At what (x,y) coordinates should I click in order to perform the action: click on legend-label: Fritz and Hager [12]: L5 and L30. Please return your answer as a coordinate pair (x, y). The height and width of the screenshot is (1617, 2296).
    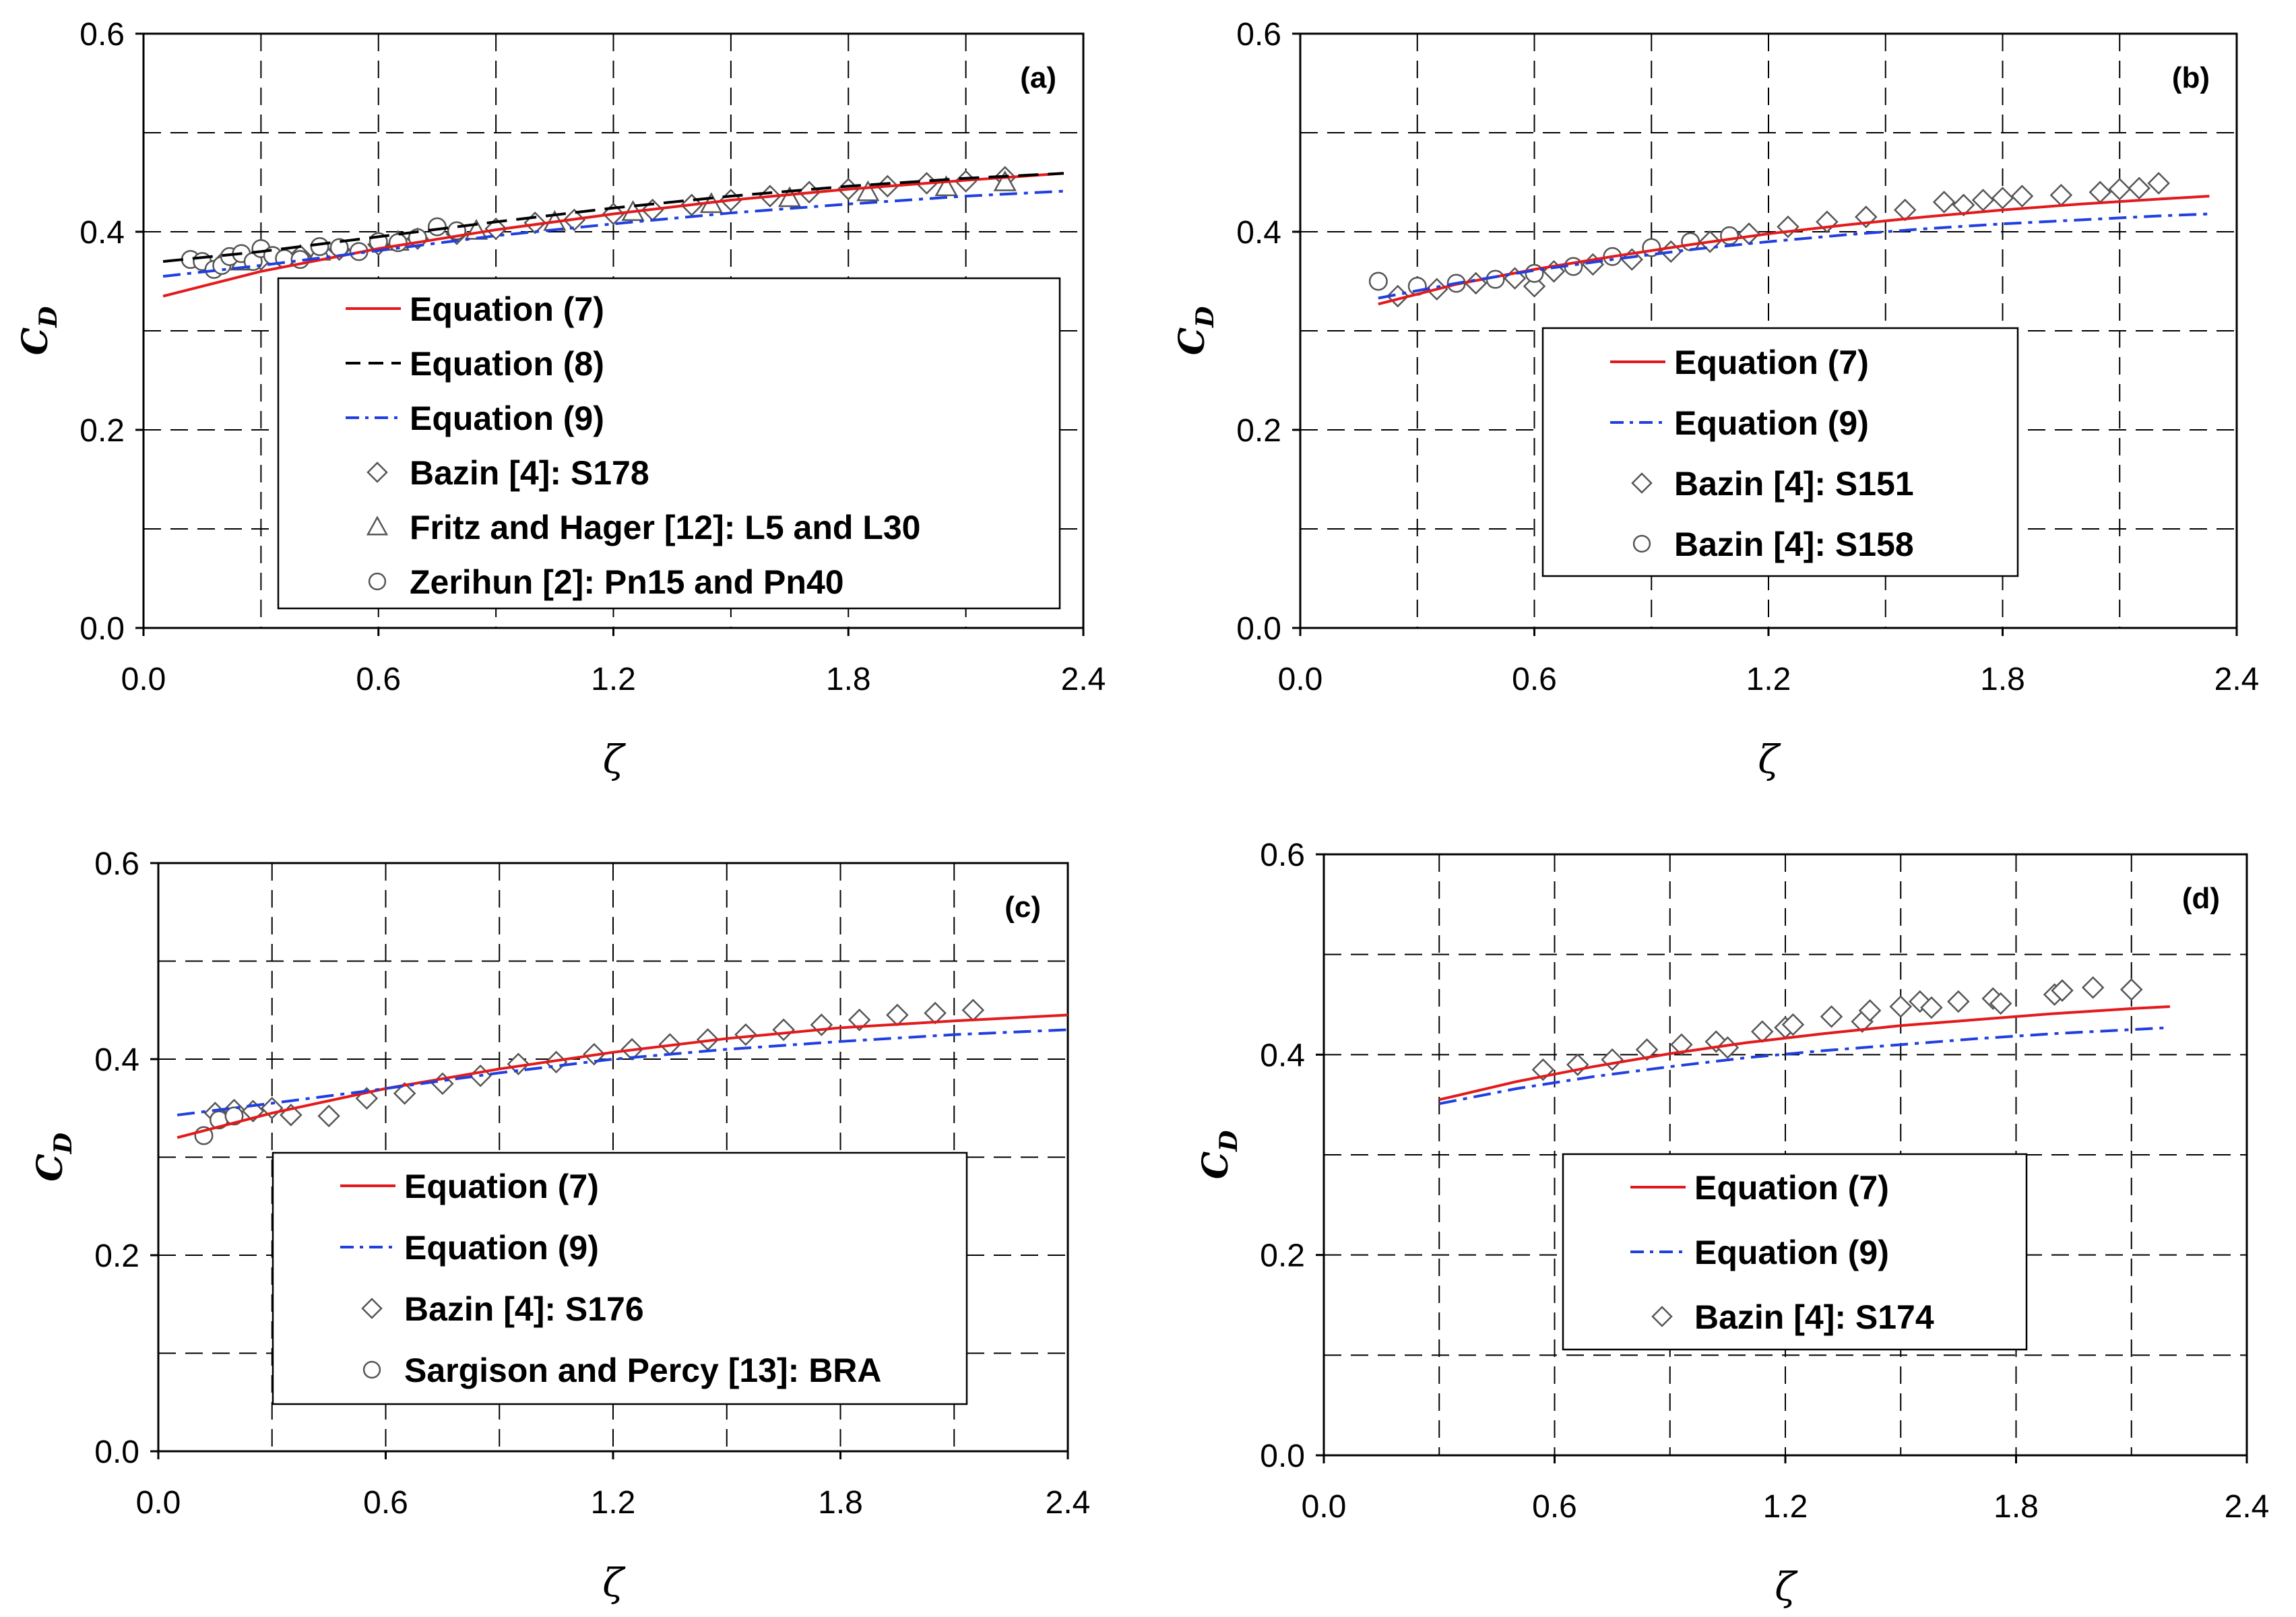
    Looking at the image, I should click on (665, 527).